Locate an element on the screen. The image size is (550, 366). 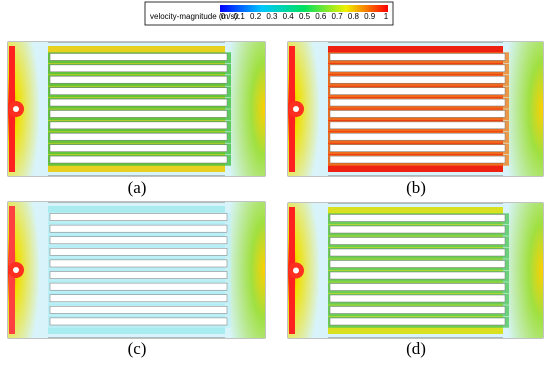
colorbar-tick: 0.8 is located at coordinates (354, 16).